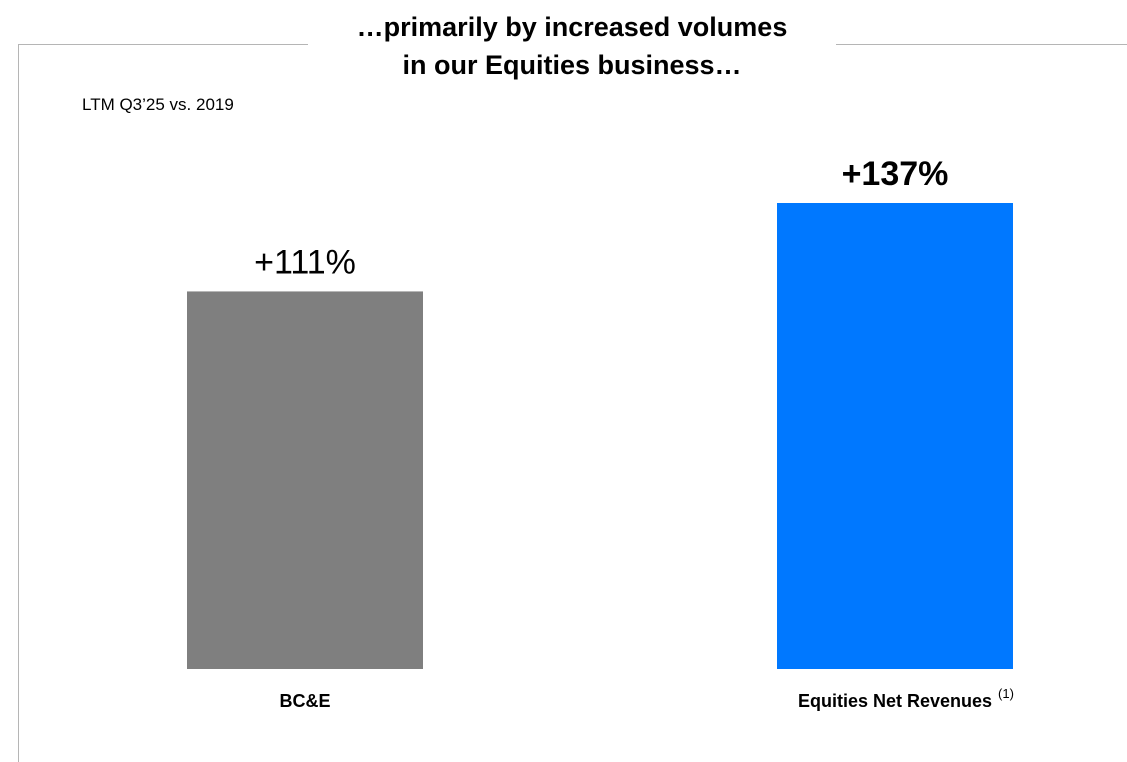 This screenshot has width=1127, height=762. I want to click on frame-left-border, so click(18, 403).